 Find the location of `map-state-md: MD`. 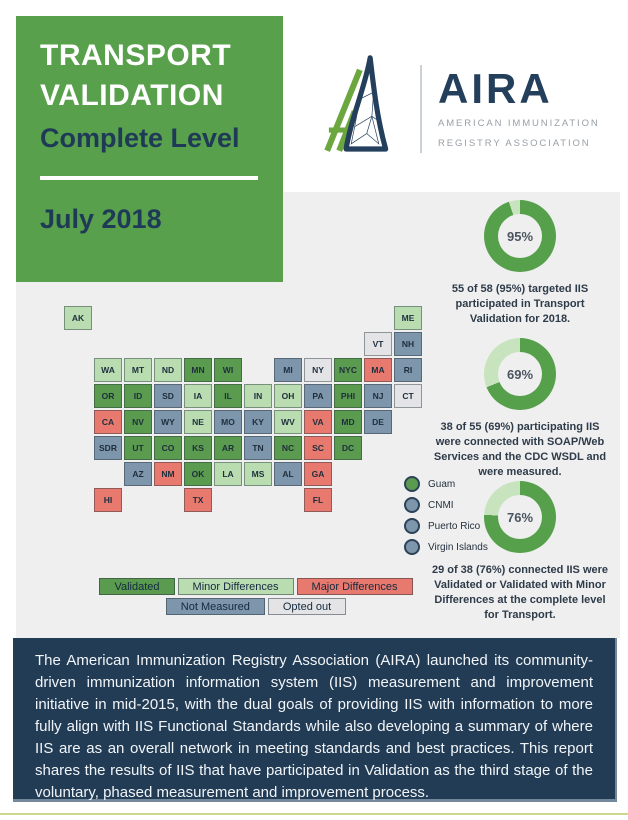

map-state-md: MD is located at coordinates (348, 422).